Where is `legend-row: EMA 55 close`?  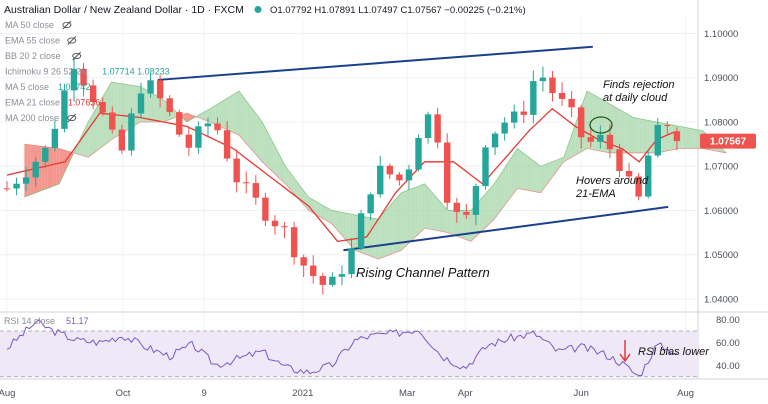
legend-row: EMA 55 close is located at coordinates (41, 41).